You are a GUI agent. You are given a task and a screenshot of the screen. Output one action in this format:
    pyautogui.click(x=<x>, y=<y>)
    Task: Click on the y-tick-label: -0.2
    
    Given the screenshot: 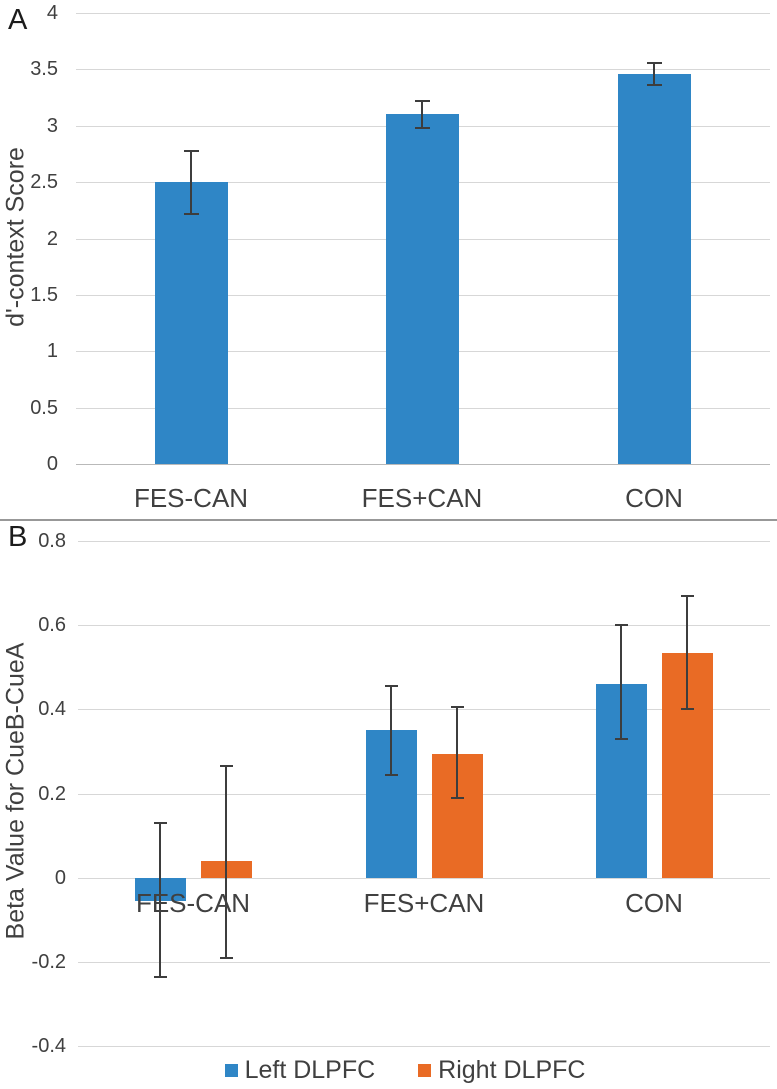 What is the action you would take?
    pyautogui.click(x=48, y=961)
    